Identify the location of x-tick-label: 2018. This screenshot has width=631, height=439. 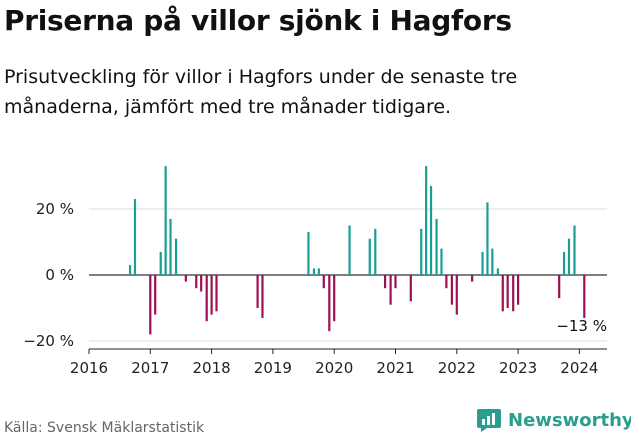
(212, 368).